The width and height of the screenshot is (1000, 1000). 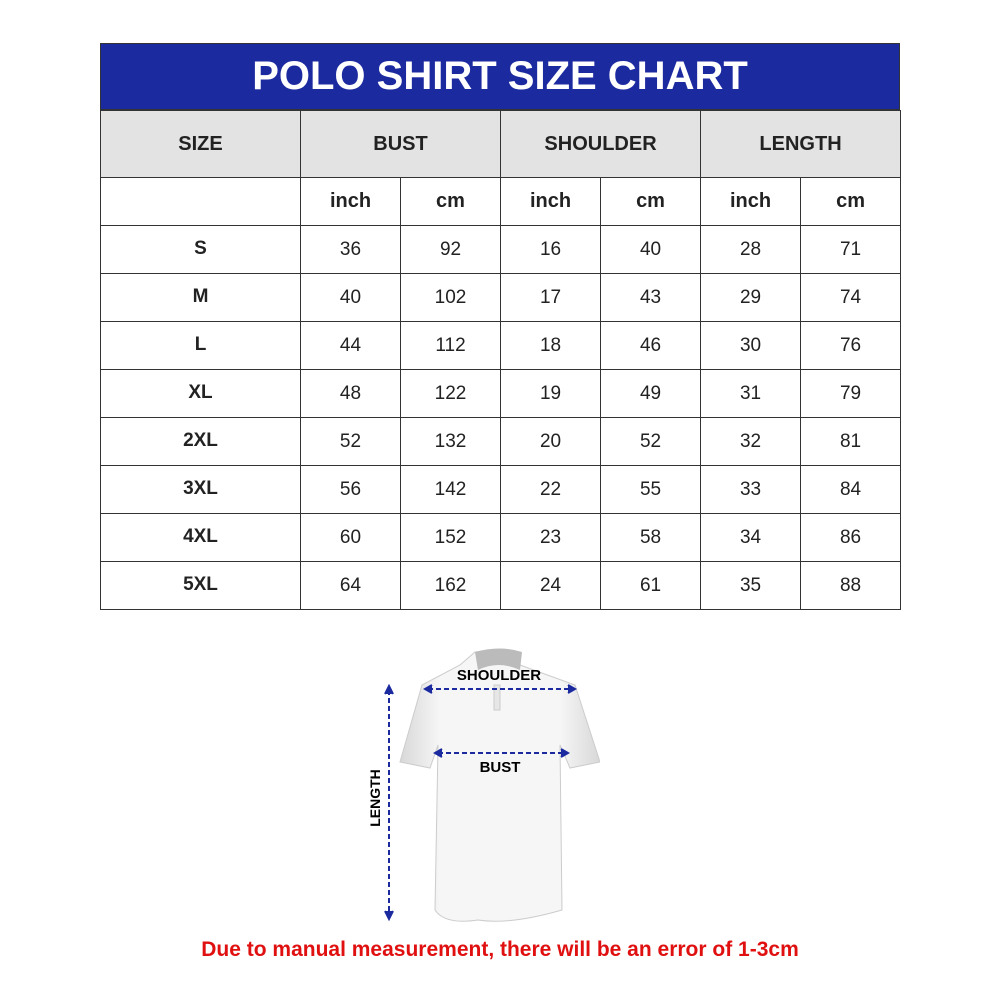 What do you see at coordinates (851, 441) in the screenshot?
I see `value-cell: 81` at bounding box center [851, 441].